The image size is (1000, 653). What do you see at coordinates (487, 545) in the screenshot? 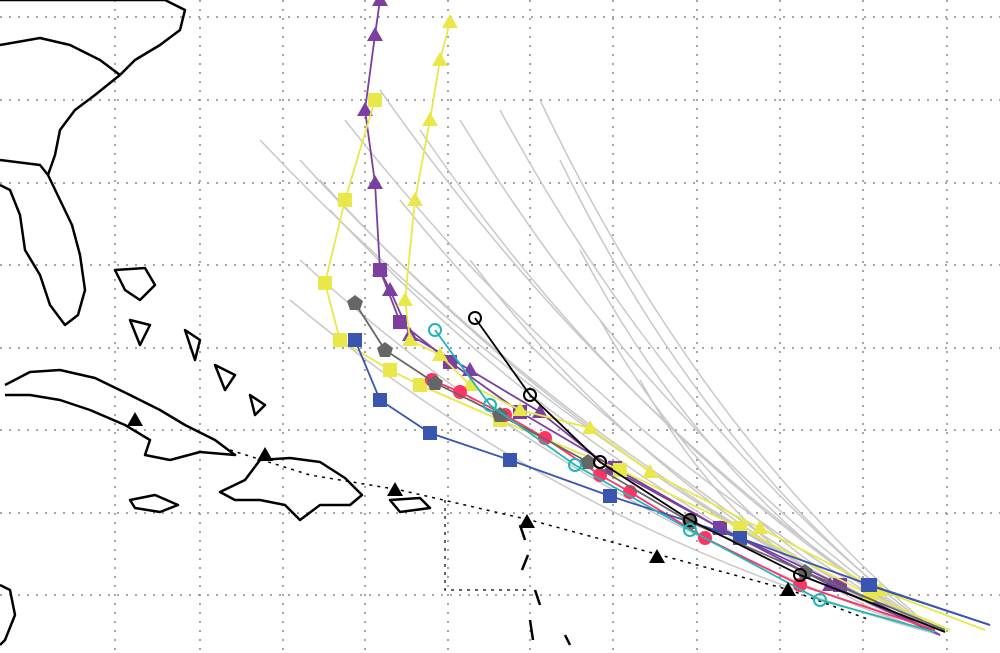
I see `watch-box` at bounding box center [487, 545].